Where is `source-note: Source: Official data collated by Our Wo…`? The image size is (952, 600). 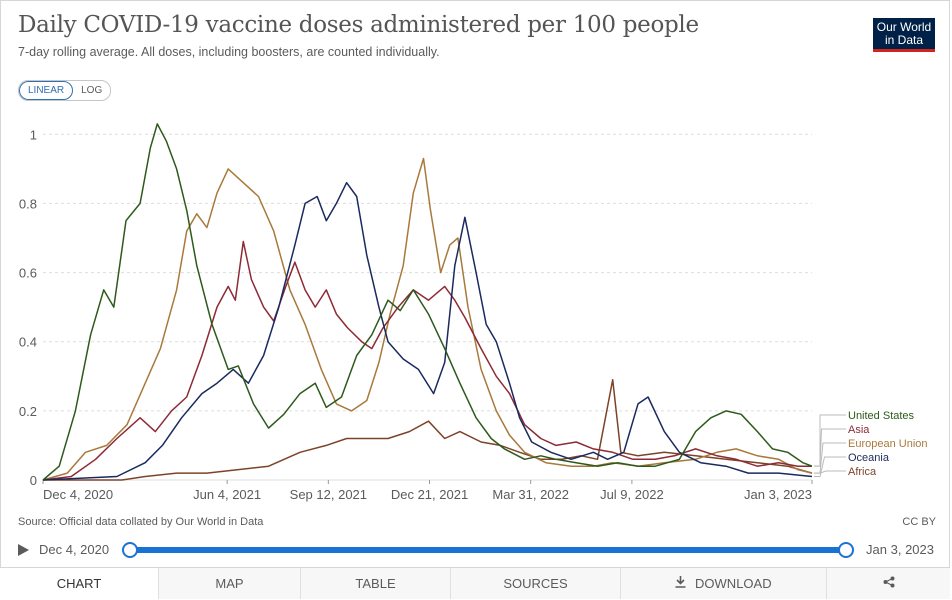 source-note: Source: Official data collated by Our Wo… is located at coordinates (141, 522).